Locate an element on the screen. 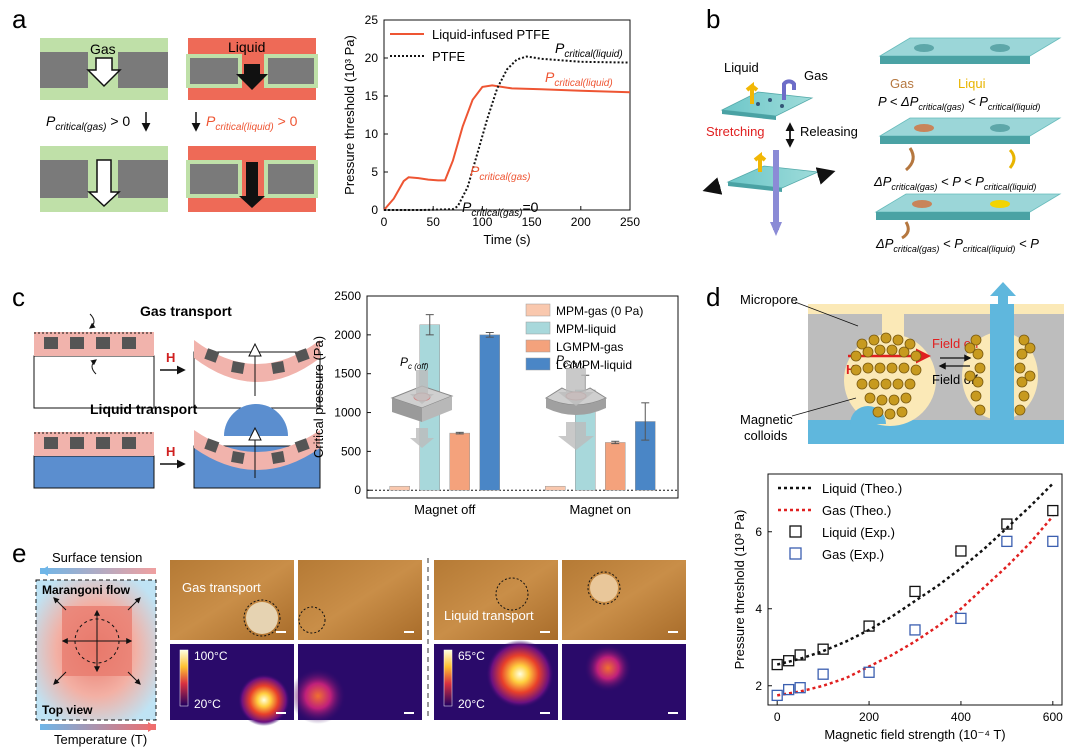 The width and height of the screenshot is (1080, 747). e-tmax-2: 65°C is located at coordinates (471, 656).